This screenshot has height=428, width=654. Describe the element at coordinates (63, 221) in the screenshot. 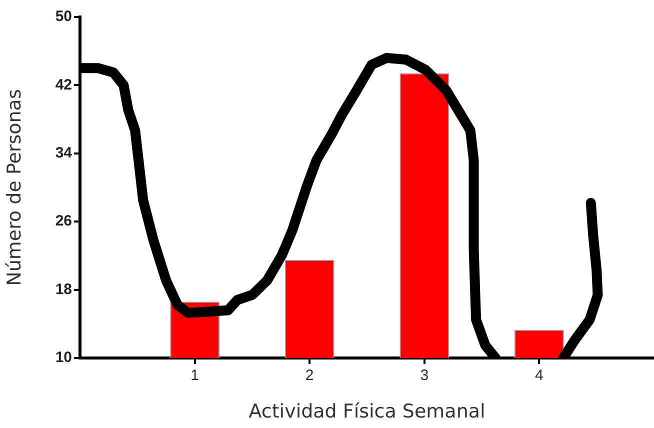

I see `y-tick-label: 26` at that location.